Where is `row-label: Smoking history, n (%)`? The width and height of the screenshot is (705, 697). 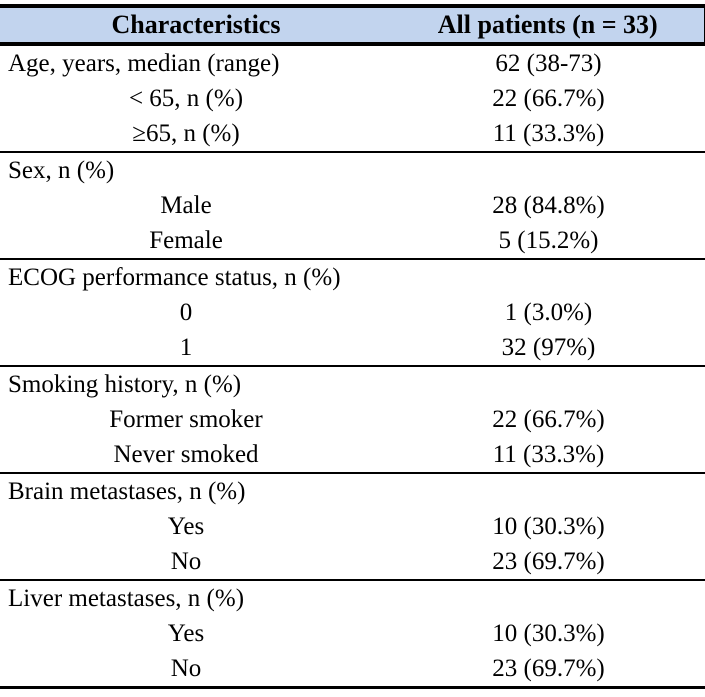
row-label: Smoking history, n (%) is located at coordinates (196, 383).